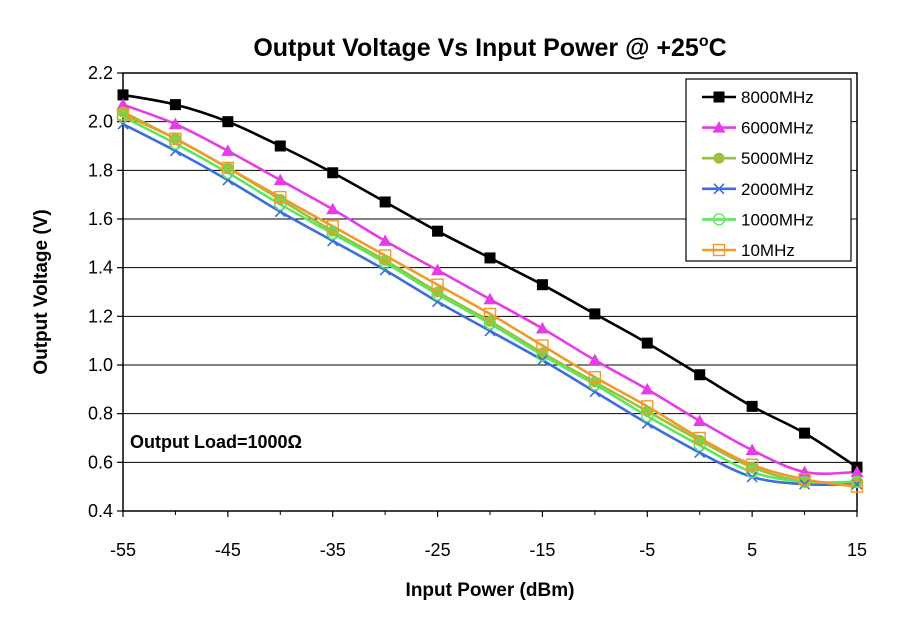 This screenshot has width=920, height=624. I want to click on chart-title-superscript: o, so click(704, 41).